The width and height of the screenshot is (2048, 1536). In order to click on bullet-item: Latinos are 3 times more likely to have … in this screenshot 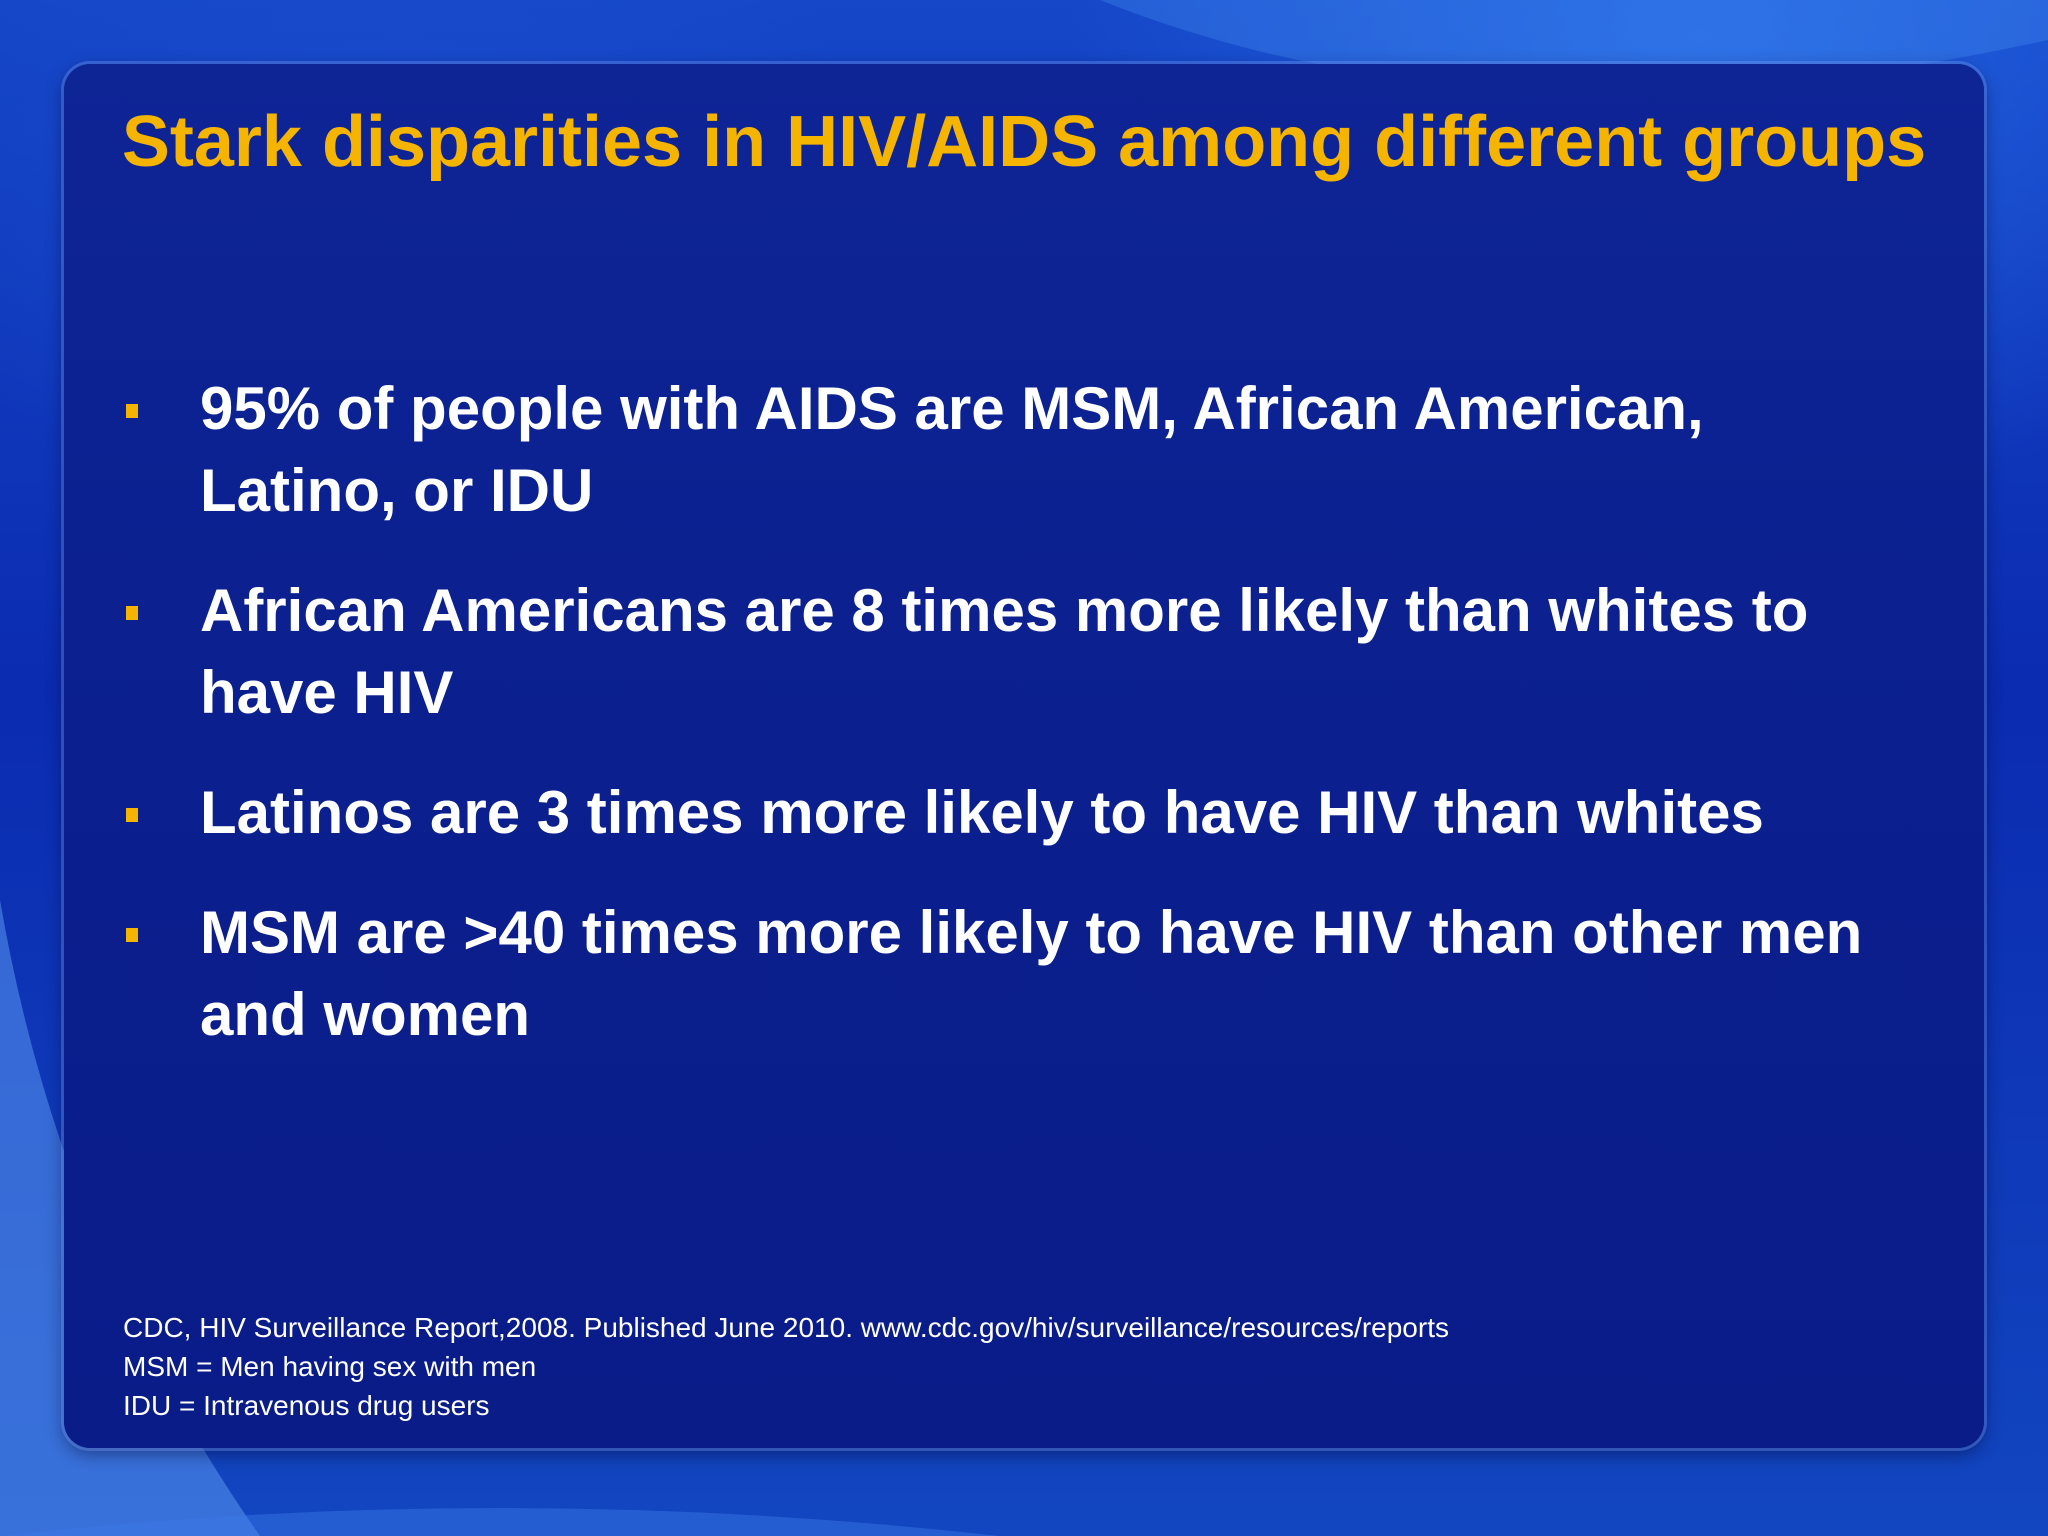, I will do `click(1010, 813)`.